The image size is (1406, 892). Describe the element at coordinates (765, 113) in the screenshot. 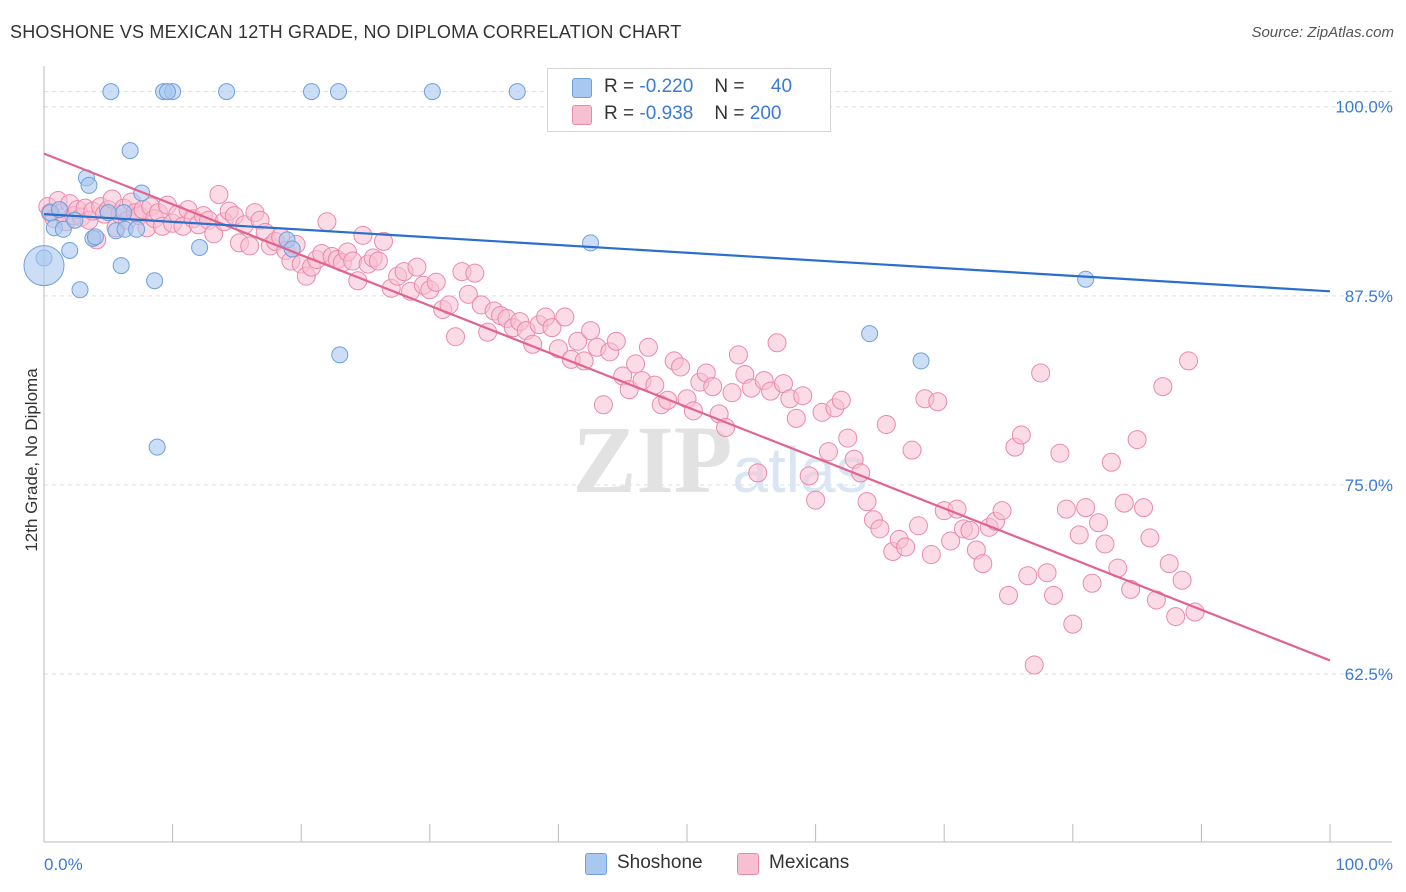

I see `n-value: 200` at that location.